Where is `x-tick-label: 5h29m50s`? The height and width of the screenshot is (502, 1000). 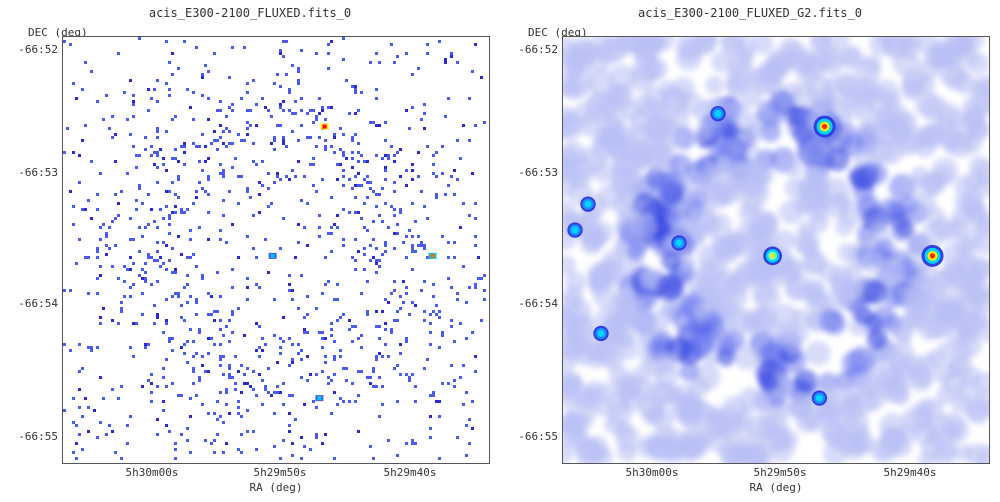 x-tick-label: 5h29m50s is located at coordinates (780, 472).